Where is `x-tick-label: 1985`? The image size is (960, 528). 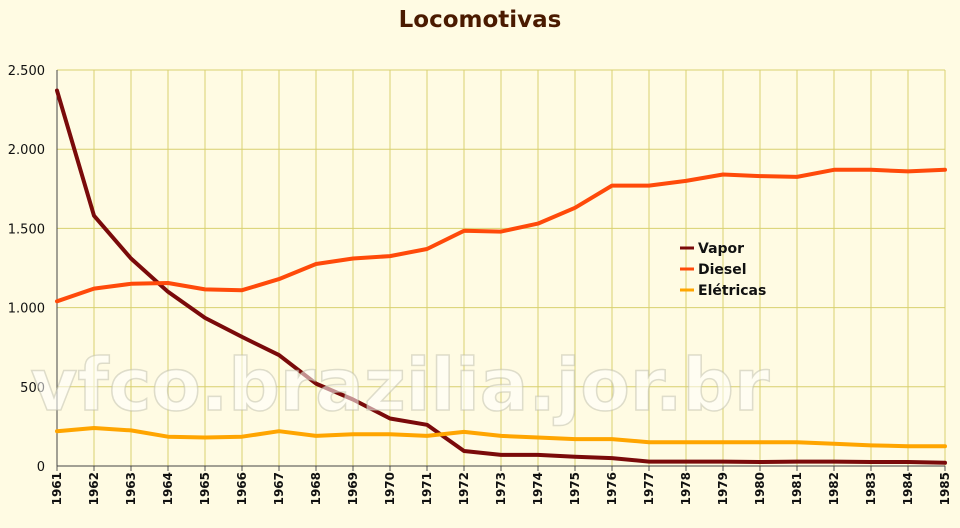 x-tick-label: 1985 is located at coordinates (945, 488).